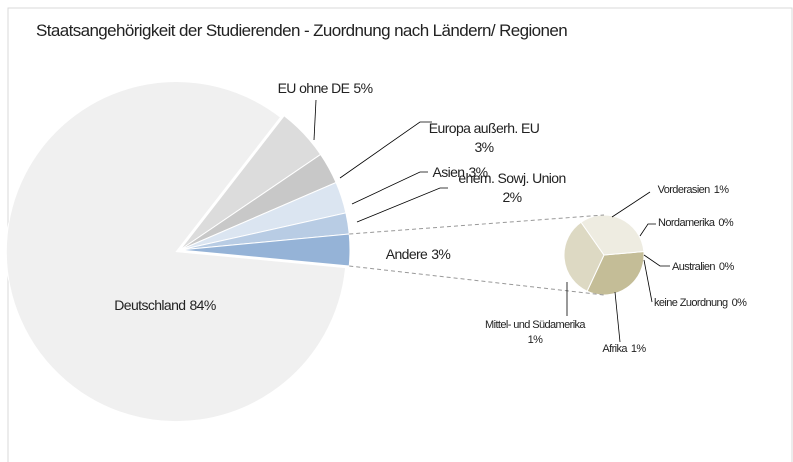  Describe the element at coordinates (314, 88) in the screenshot. I see `label-name: EU ohne DE` at that location.